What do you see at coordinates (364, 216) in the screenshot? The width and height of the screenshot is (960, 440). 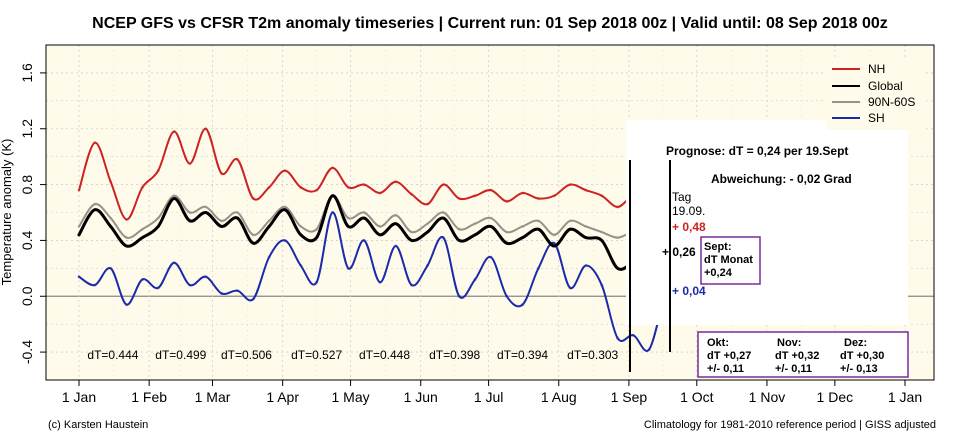 I see `series-line-90n-60s` at bounding box center [364, 216].